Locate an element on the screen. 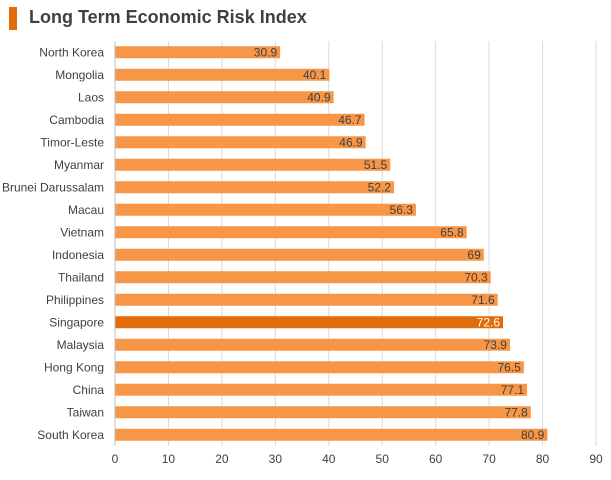 This screenshot has width=611, height=480. category-label: Cambodia is located at coordinates (76, 120).